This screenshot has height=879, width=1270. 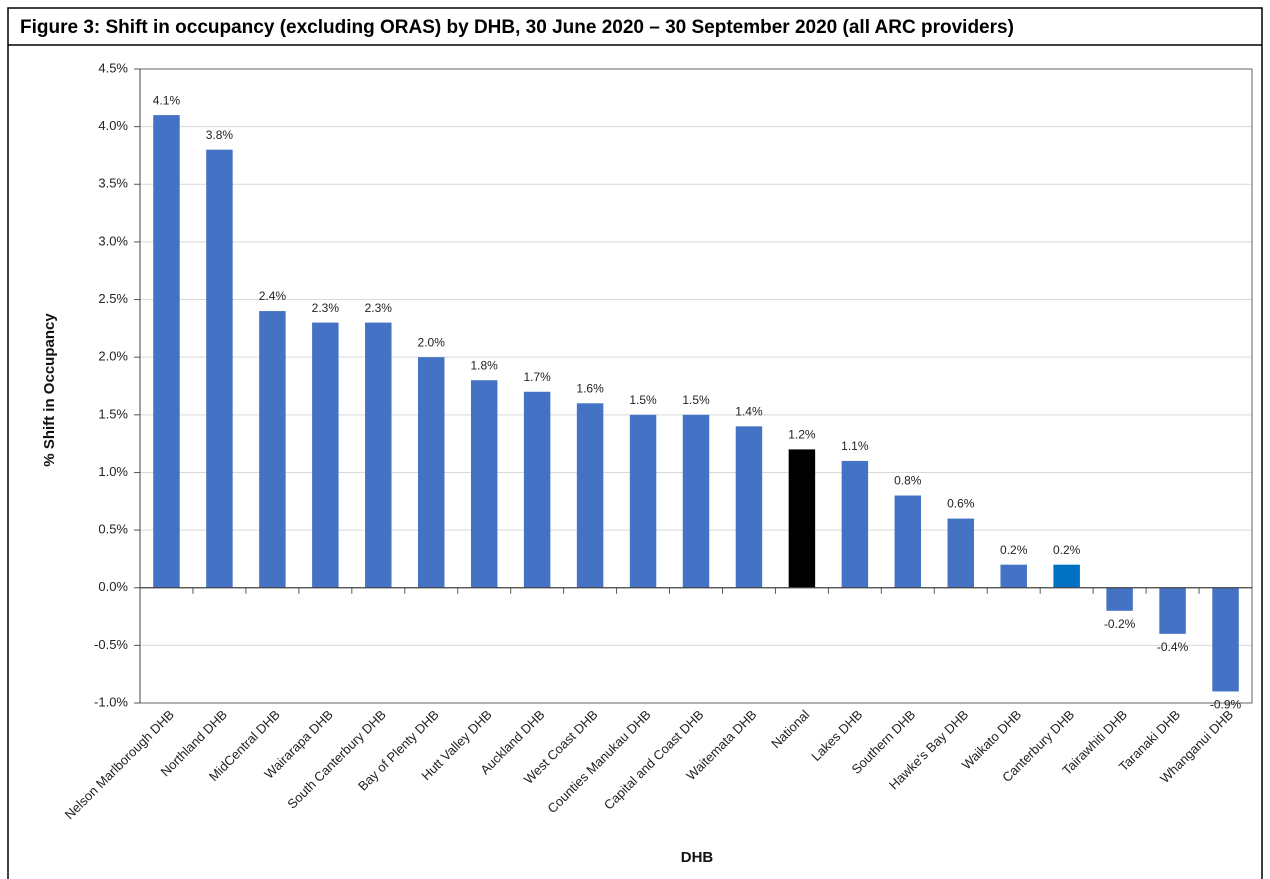 I want to click on value-label: 1.1%, so click(x=855, y=446).